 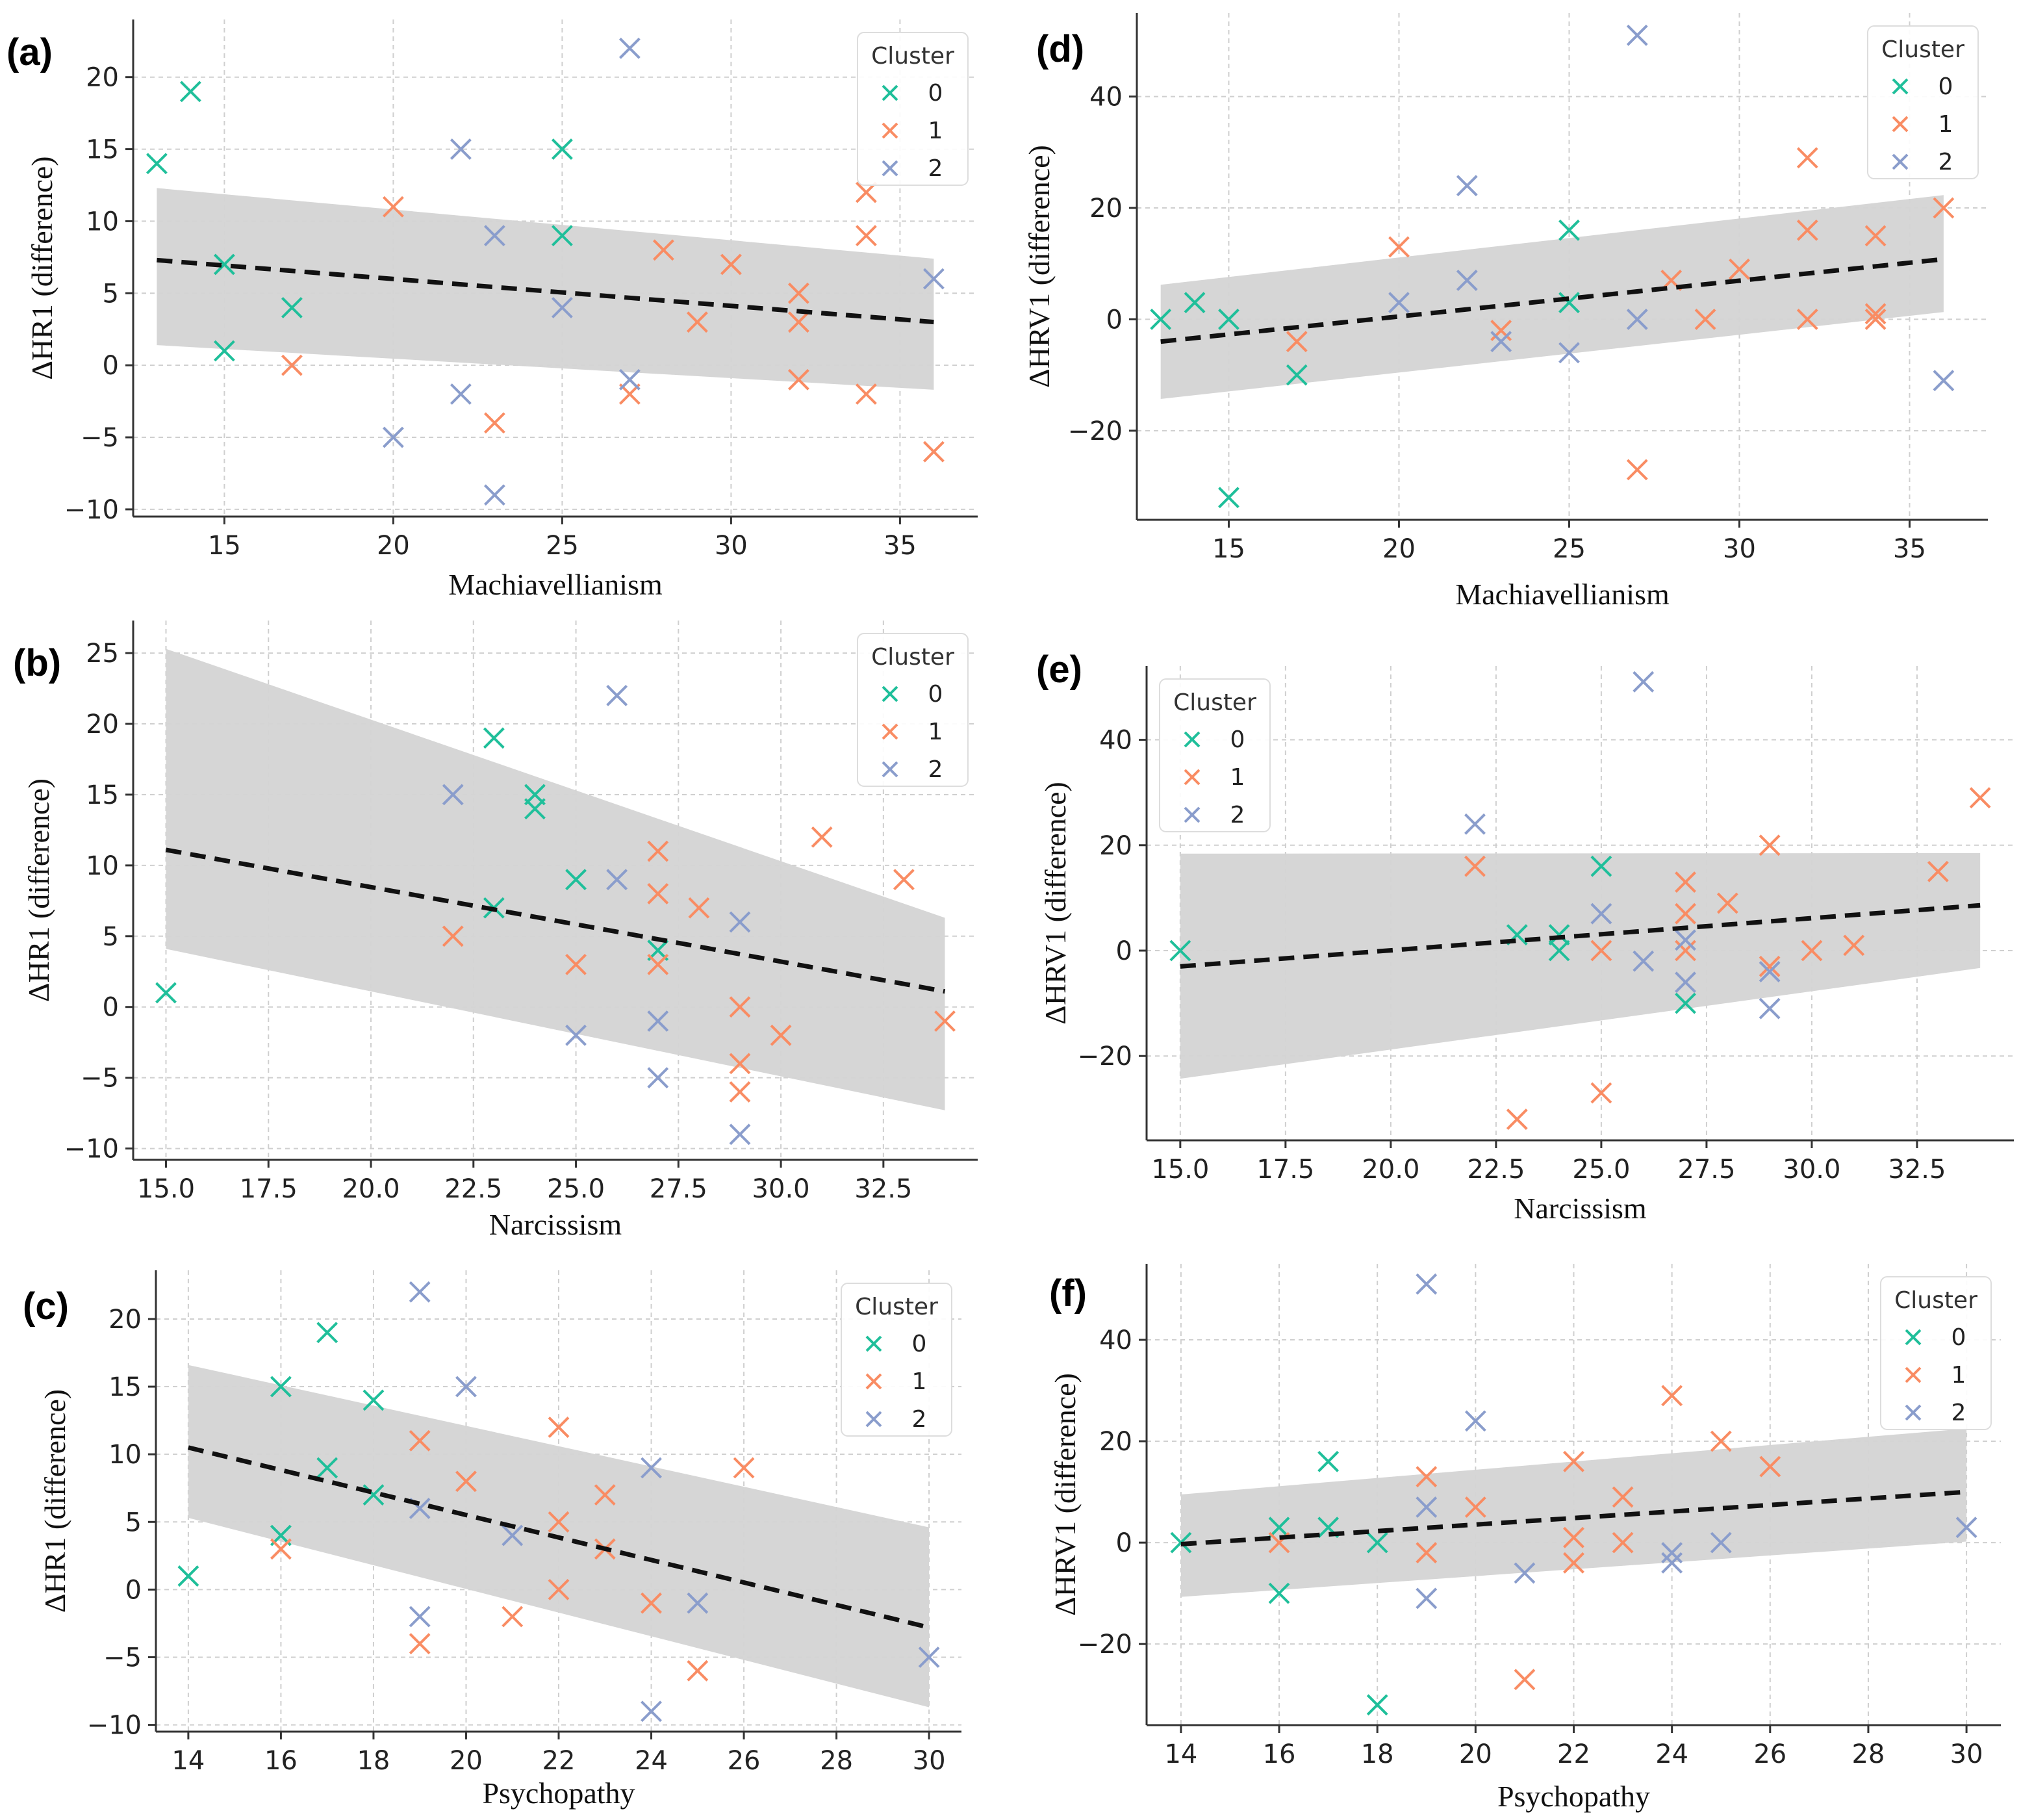 I want to click on panel-label: (d), so click(x=1060, y=49).